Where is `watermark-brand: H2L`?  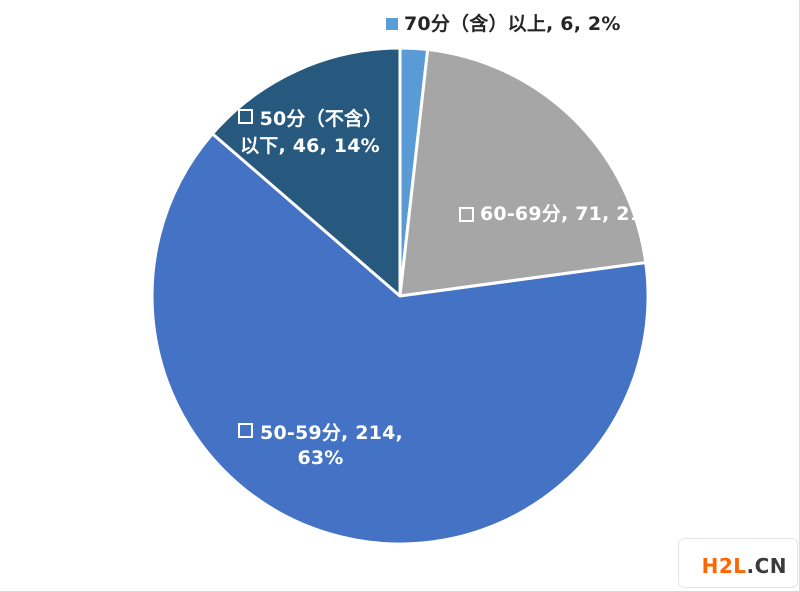
watermark-brand: H2L is located at coordinates (724, 566).